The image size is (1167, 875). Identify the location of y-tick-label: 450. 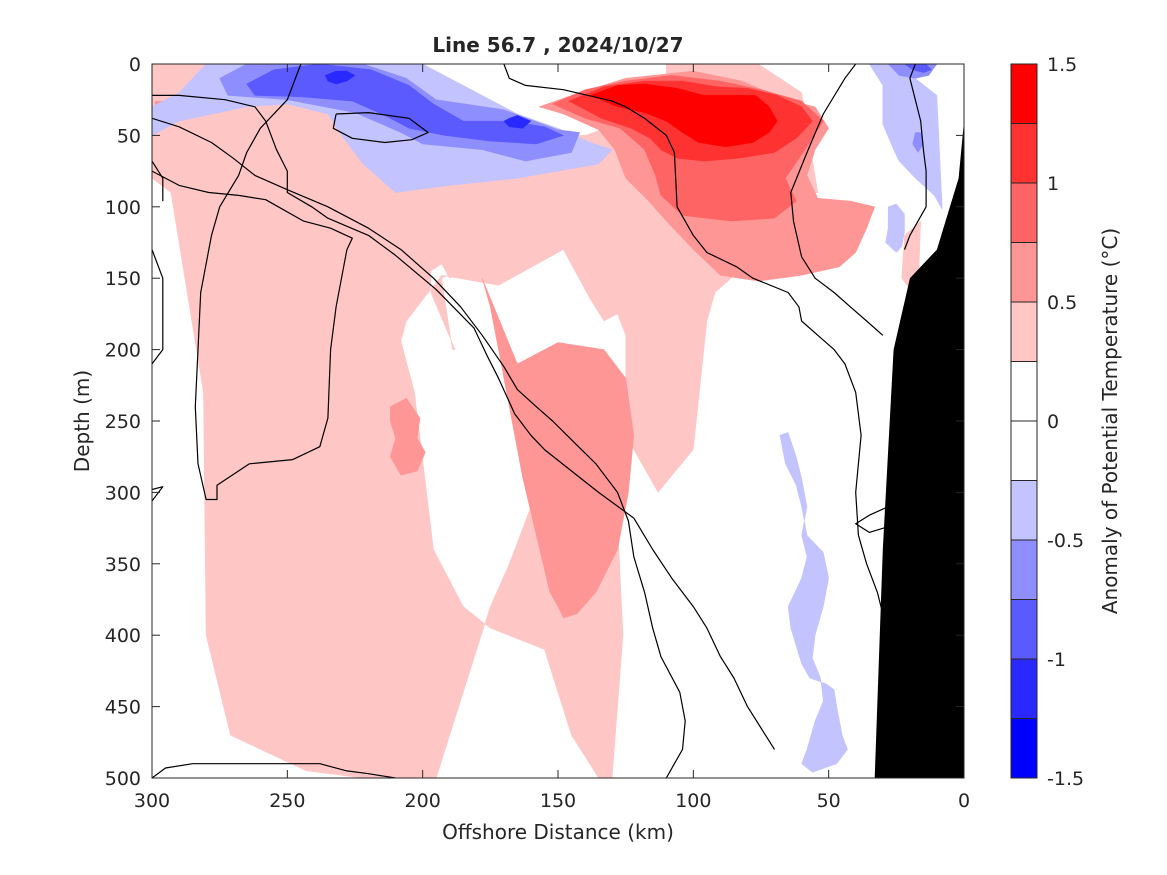
(123, 708).